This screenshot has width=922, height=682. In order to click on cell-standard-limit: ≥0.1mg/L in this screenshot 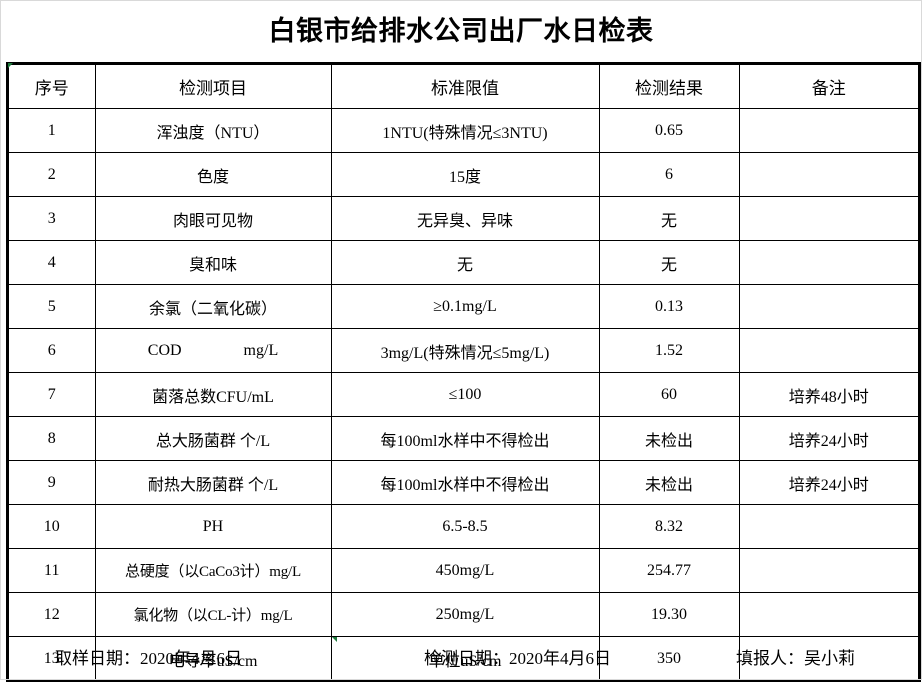, I will do `click(465, 306)`.